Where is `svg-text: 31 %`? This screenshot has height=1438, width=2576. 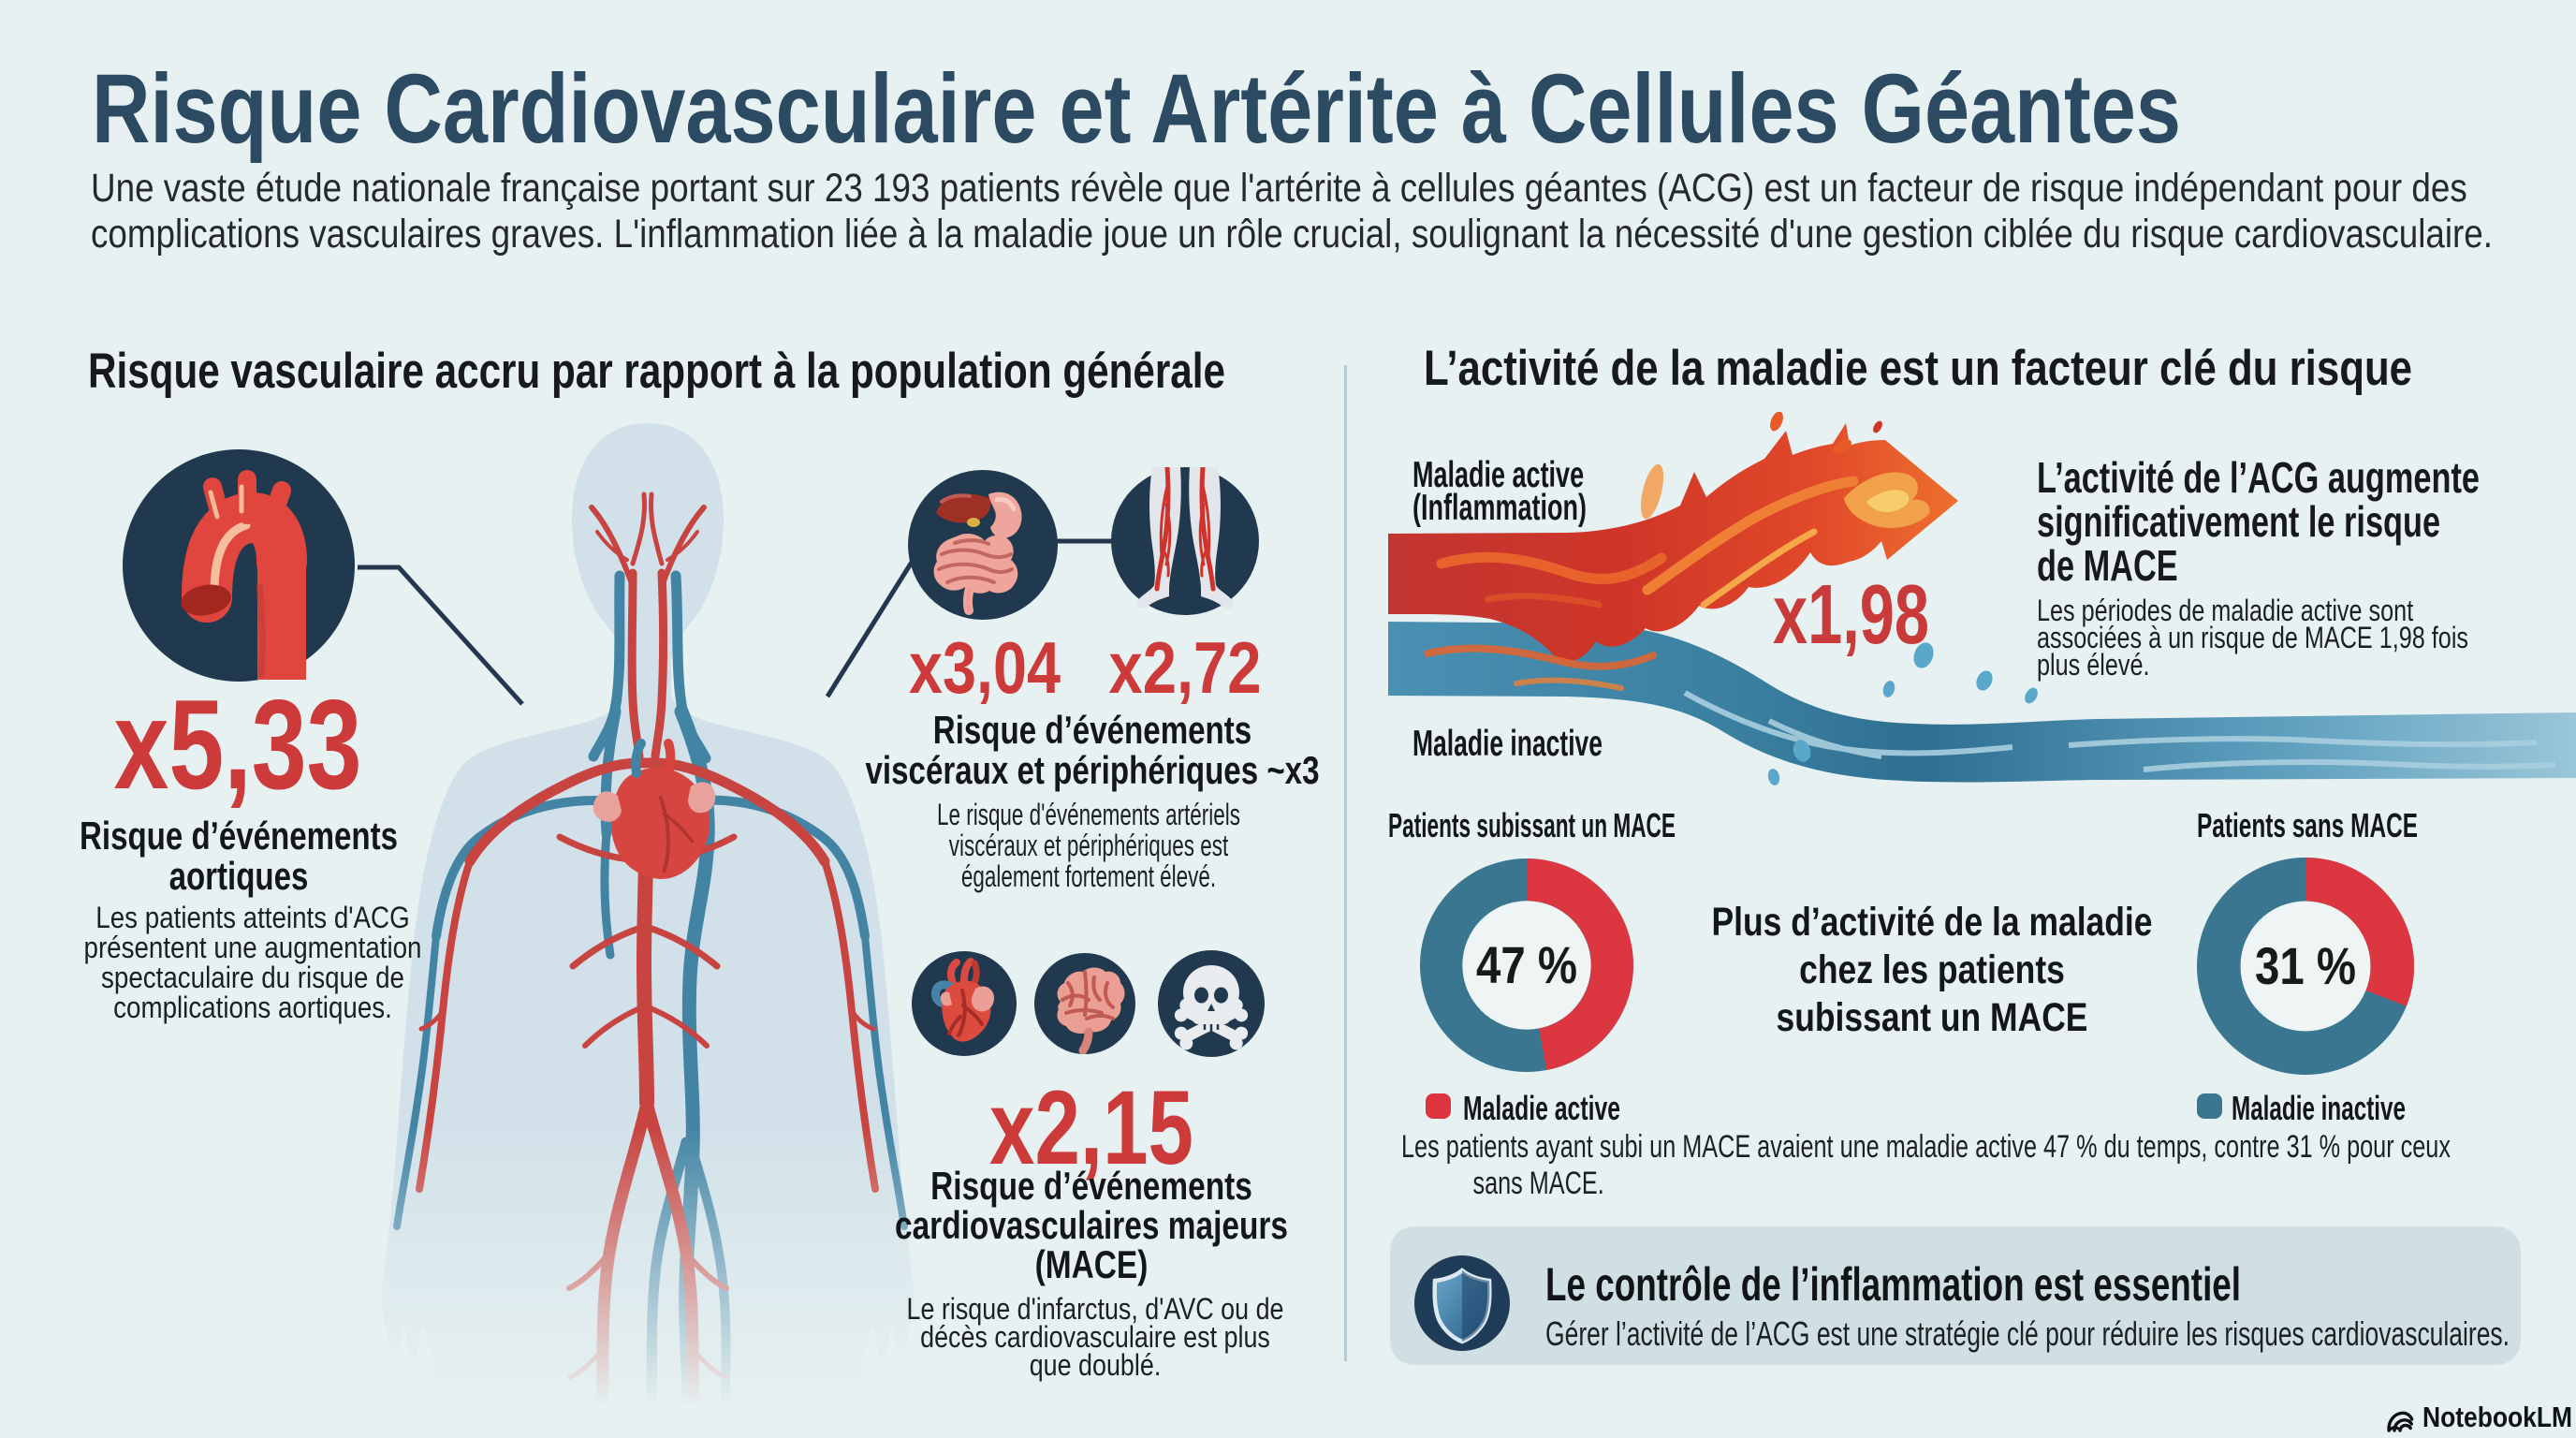 svg-text: 31 % is located at coordinates (2305, 965).